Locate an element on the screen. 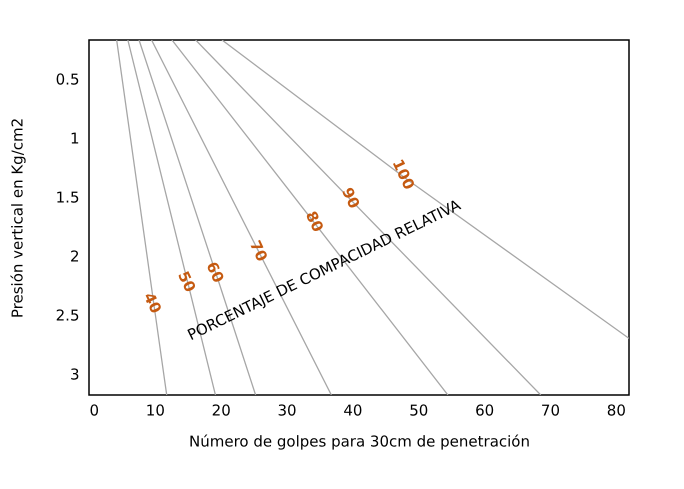  x-axis-title: Número de golpes para 30cm de penetración is located at coordinates (359, 441).